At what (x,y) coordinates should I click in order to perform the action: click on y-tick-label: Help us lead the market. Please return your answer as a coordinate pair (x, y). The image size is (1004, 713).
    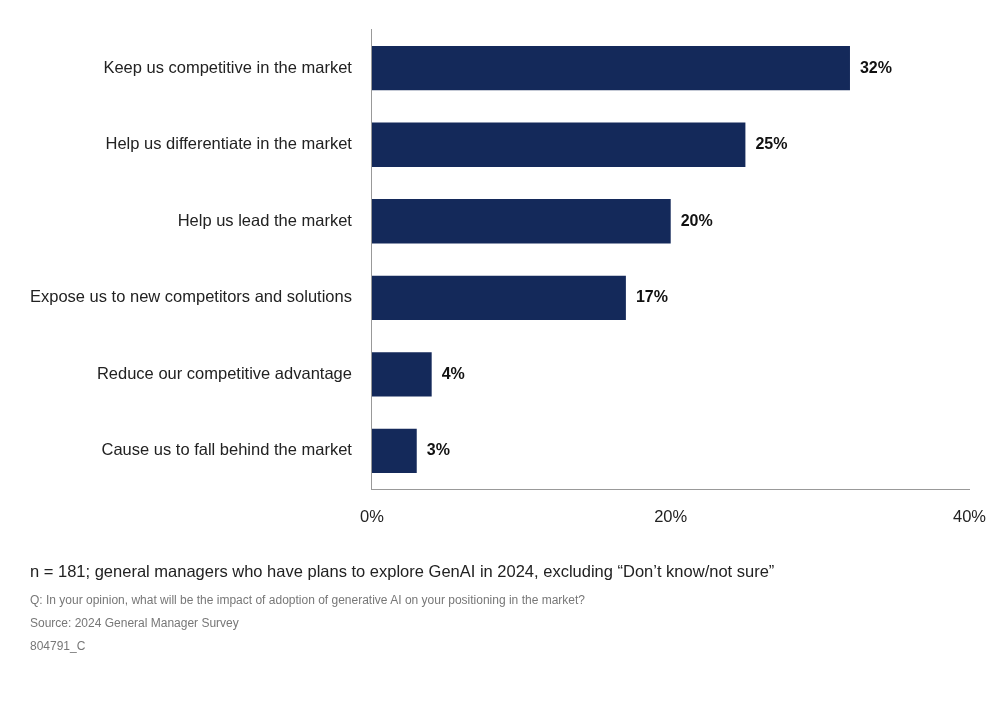
    Looking at the image, I should click on (265, 219).